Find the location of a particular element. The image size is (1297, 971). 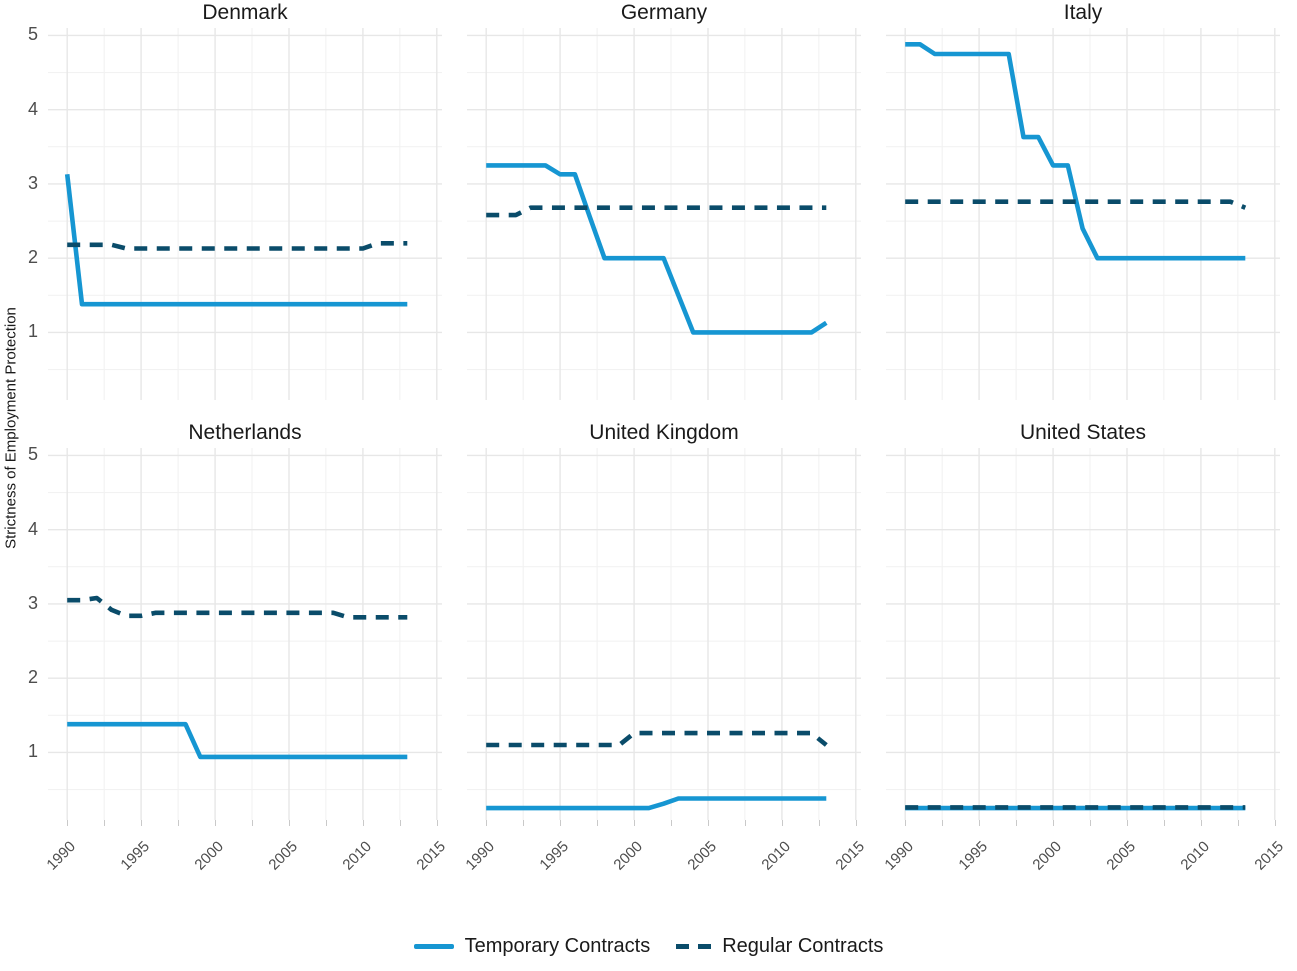

facet-plot-italy is located at coordinates (1083, 214).